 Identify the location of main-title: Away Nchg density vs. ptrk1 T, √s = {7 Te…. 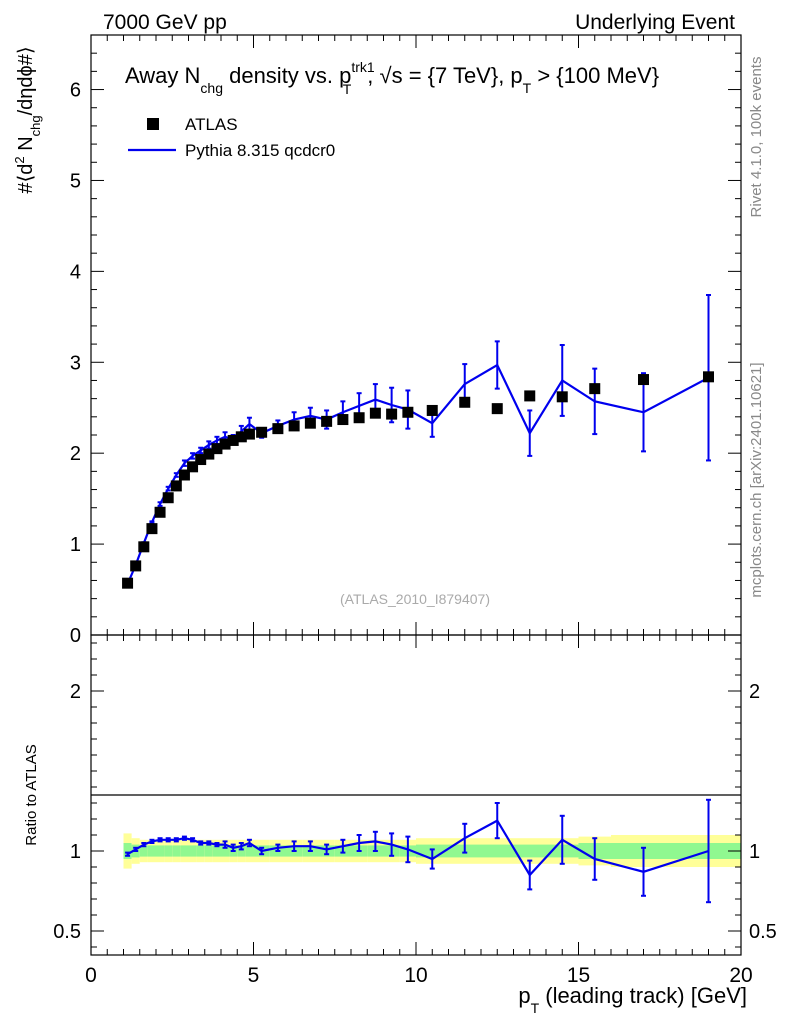
(392, 78).